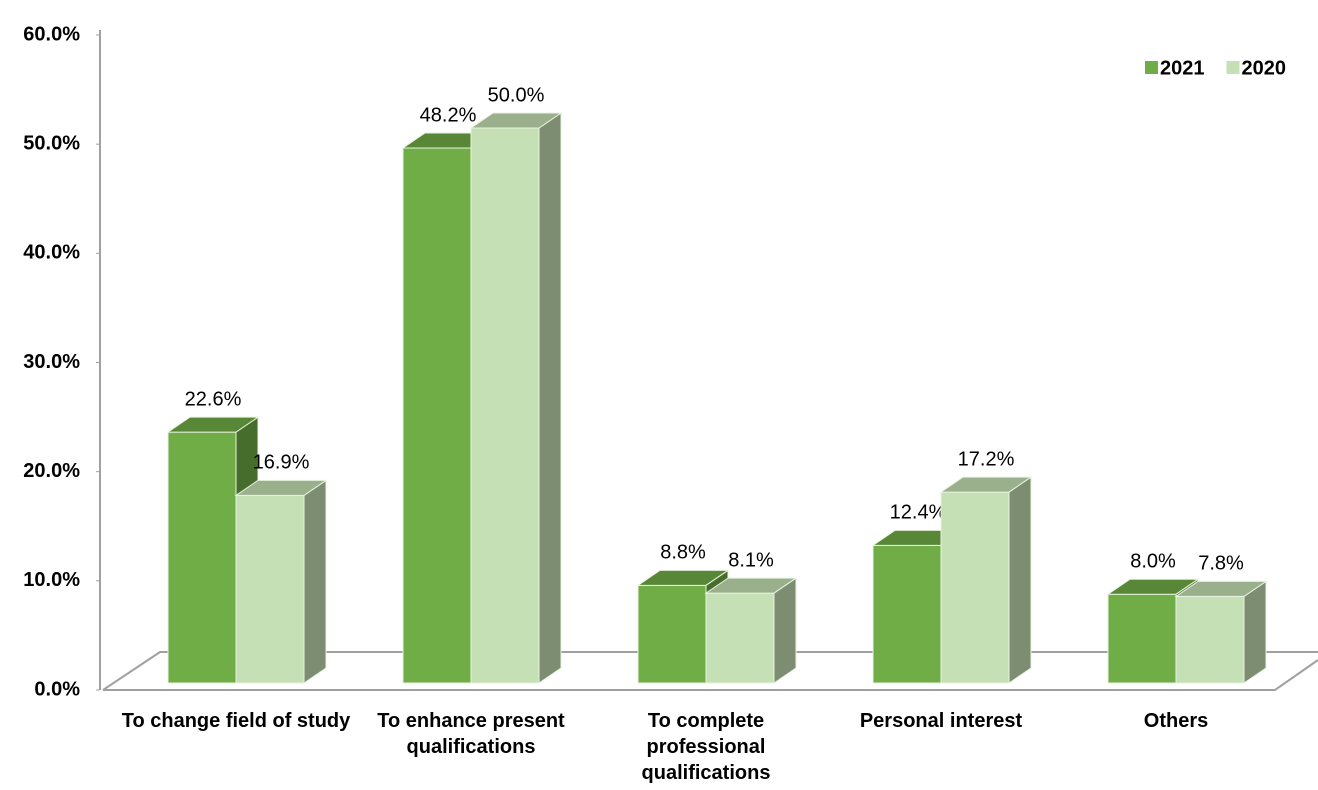  Describe the element at coordinates (51, 362) in the screenshot. I see `y-tick-label: 30.0%` at that location.